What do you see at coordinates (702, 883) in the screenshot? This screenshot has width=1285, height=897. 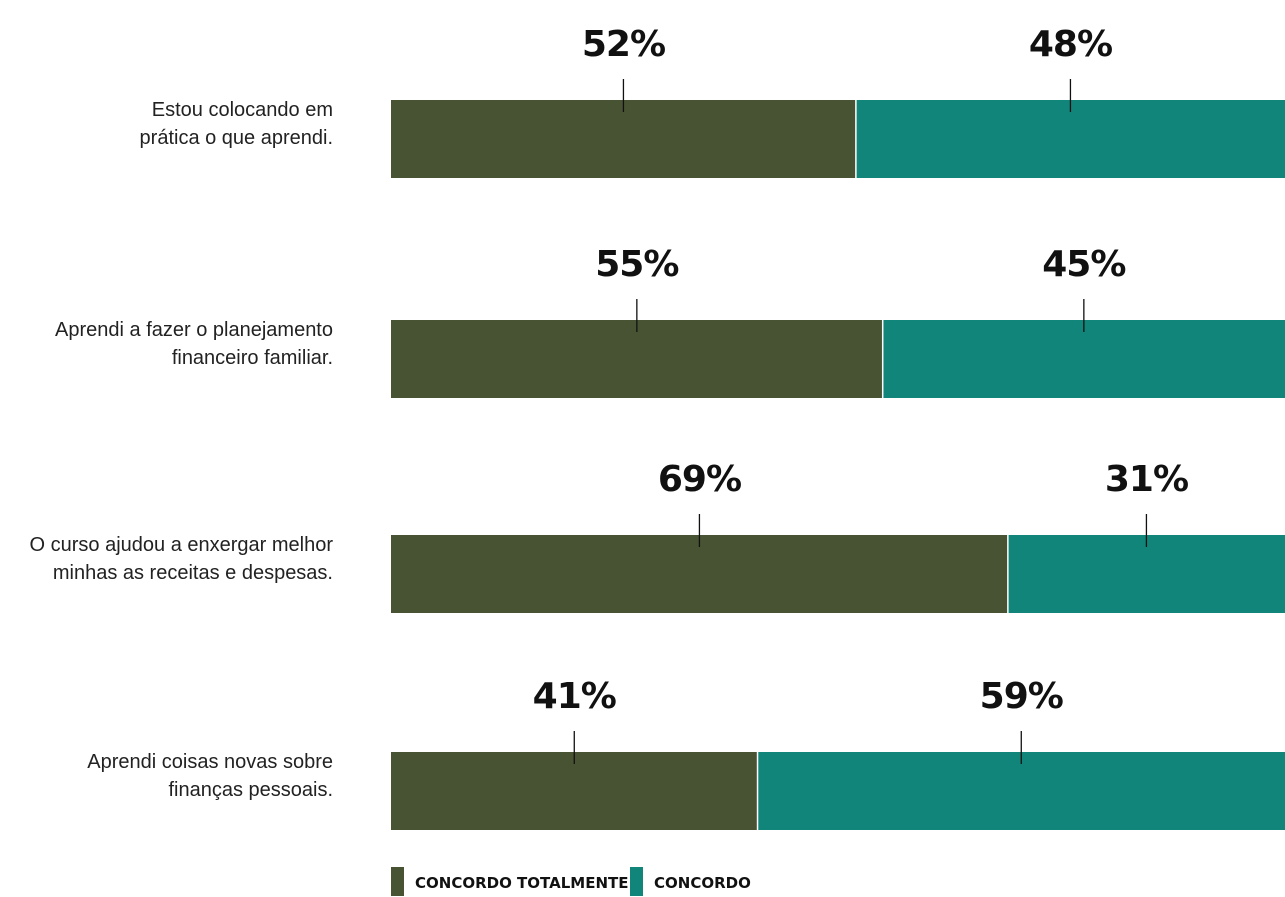 I see `legend-label: CONCORDO` at bounding box center [702, 883].